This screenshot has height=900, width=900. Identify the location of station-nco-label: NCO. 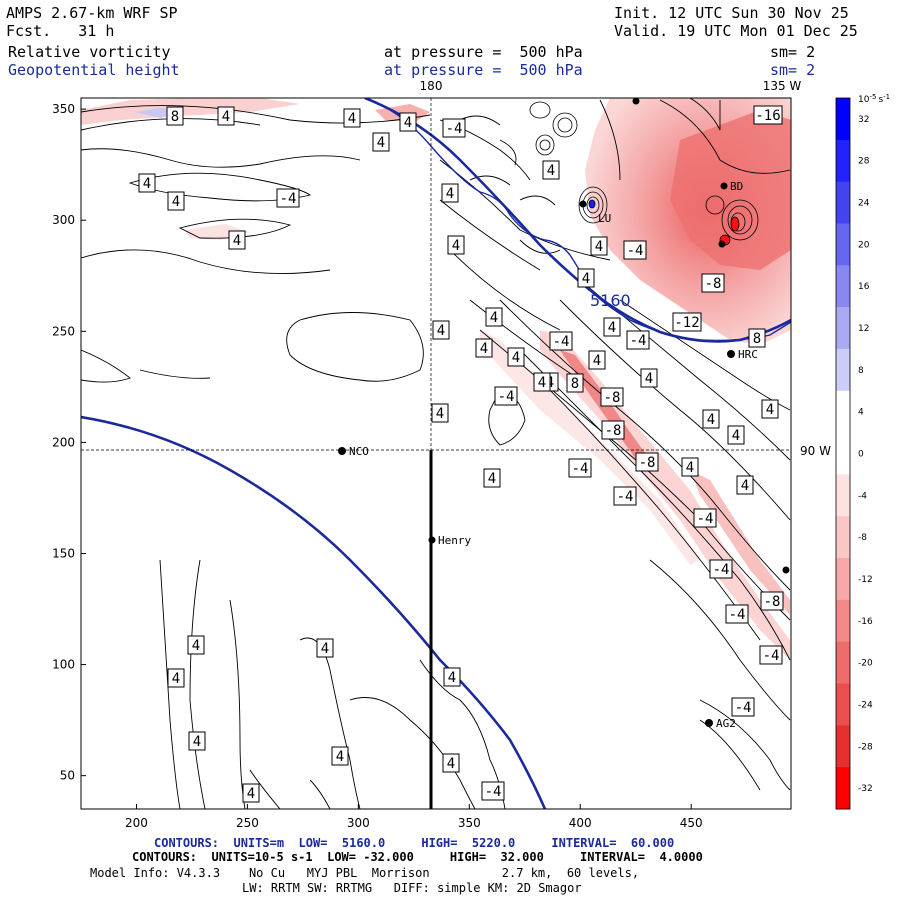
(359, 451).